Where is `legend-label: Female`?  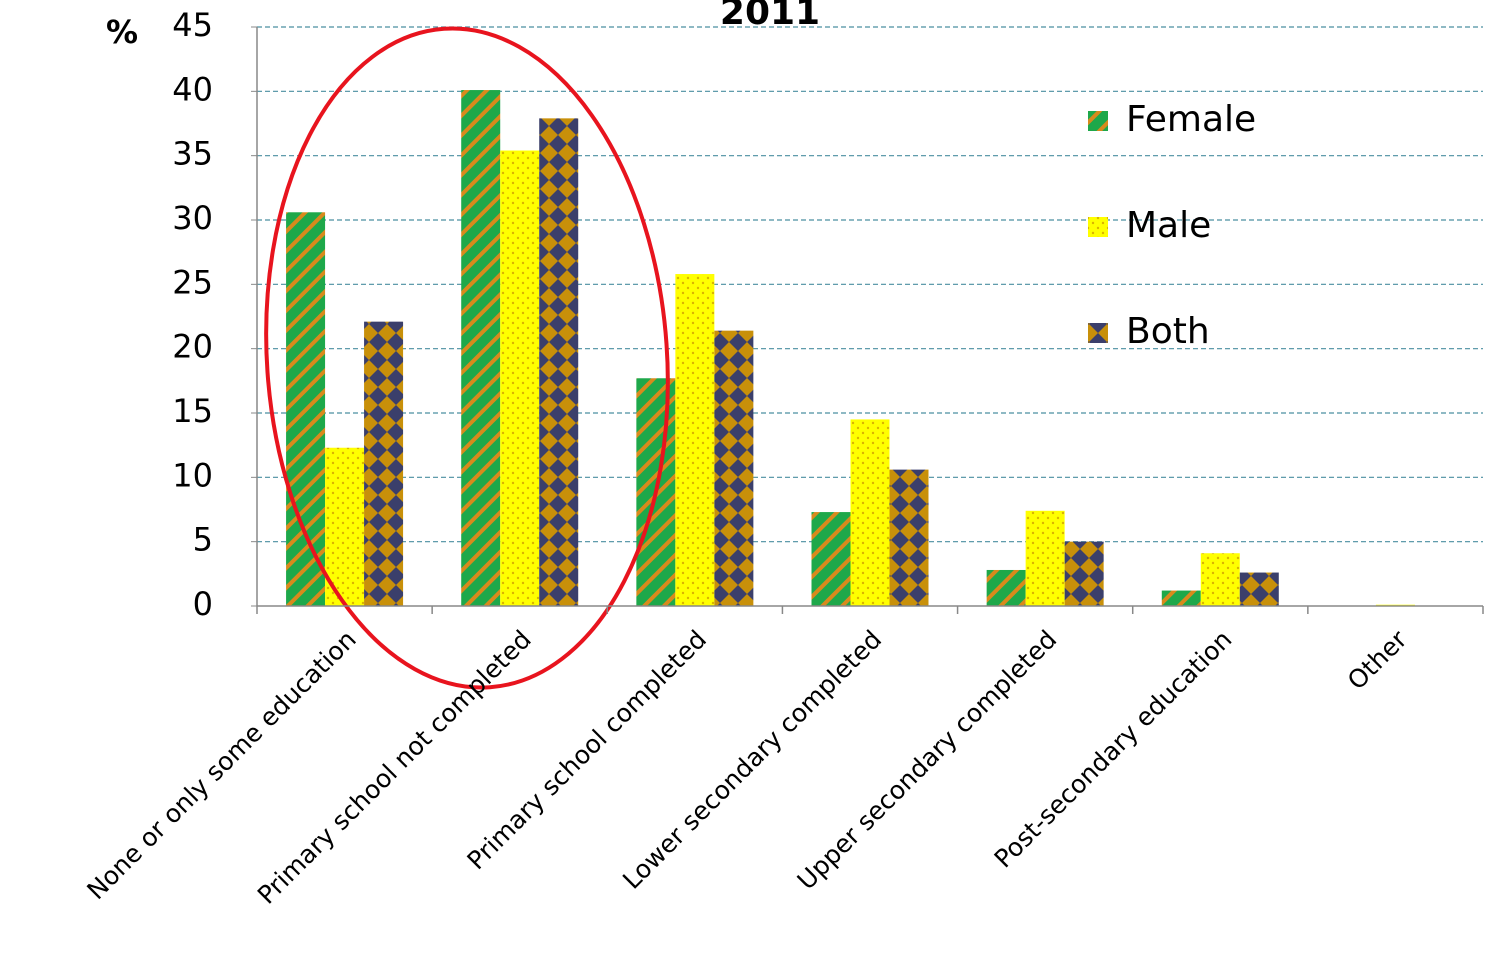
legend-label: Female is located at coordinates (1191, 119).